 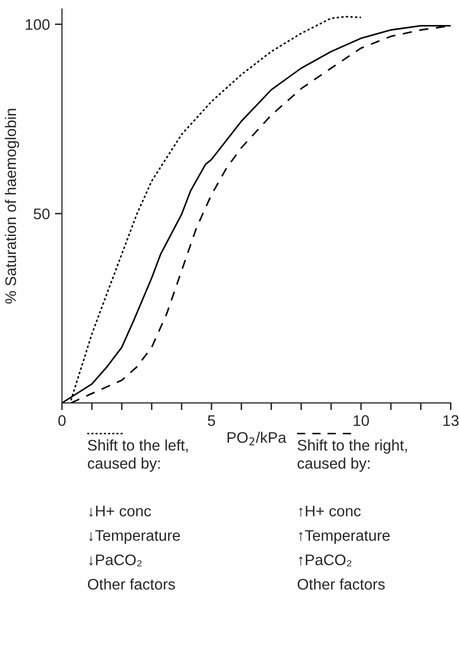 What do you see at coordinates (330, 511) in the screenshot?
I see `text: ↑H+ conc` at bounding box center [330, 511].